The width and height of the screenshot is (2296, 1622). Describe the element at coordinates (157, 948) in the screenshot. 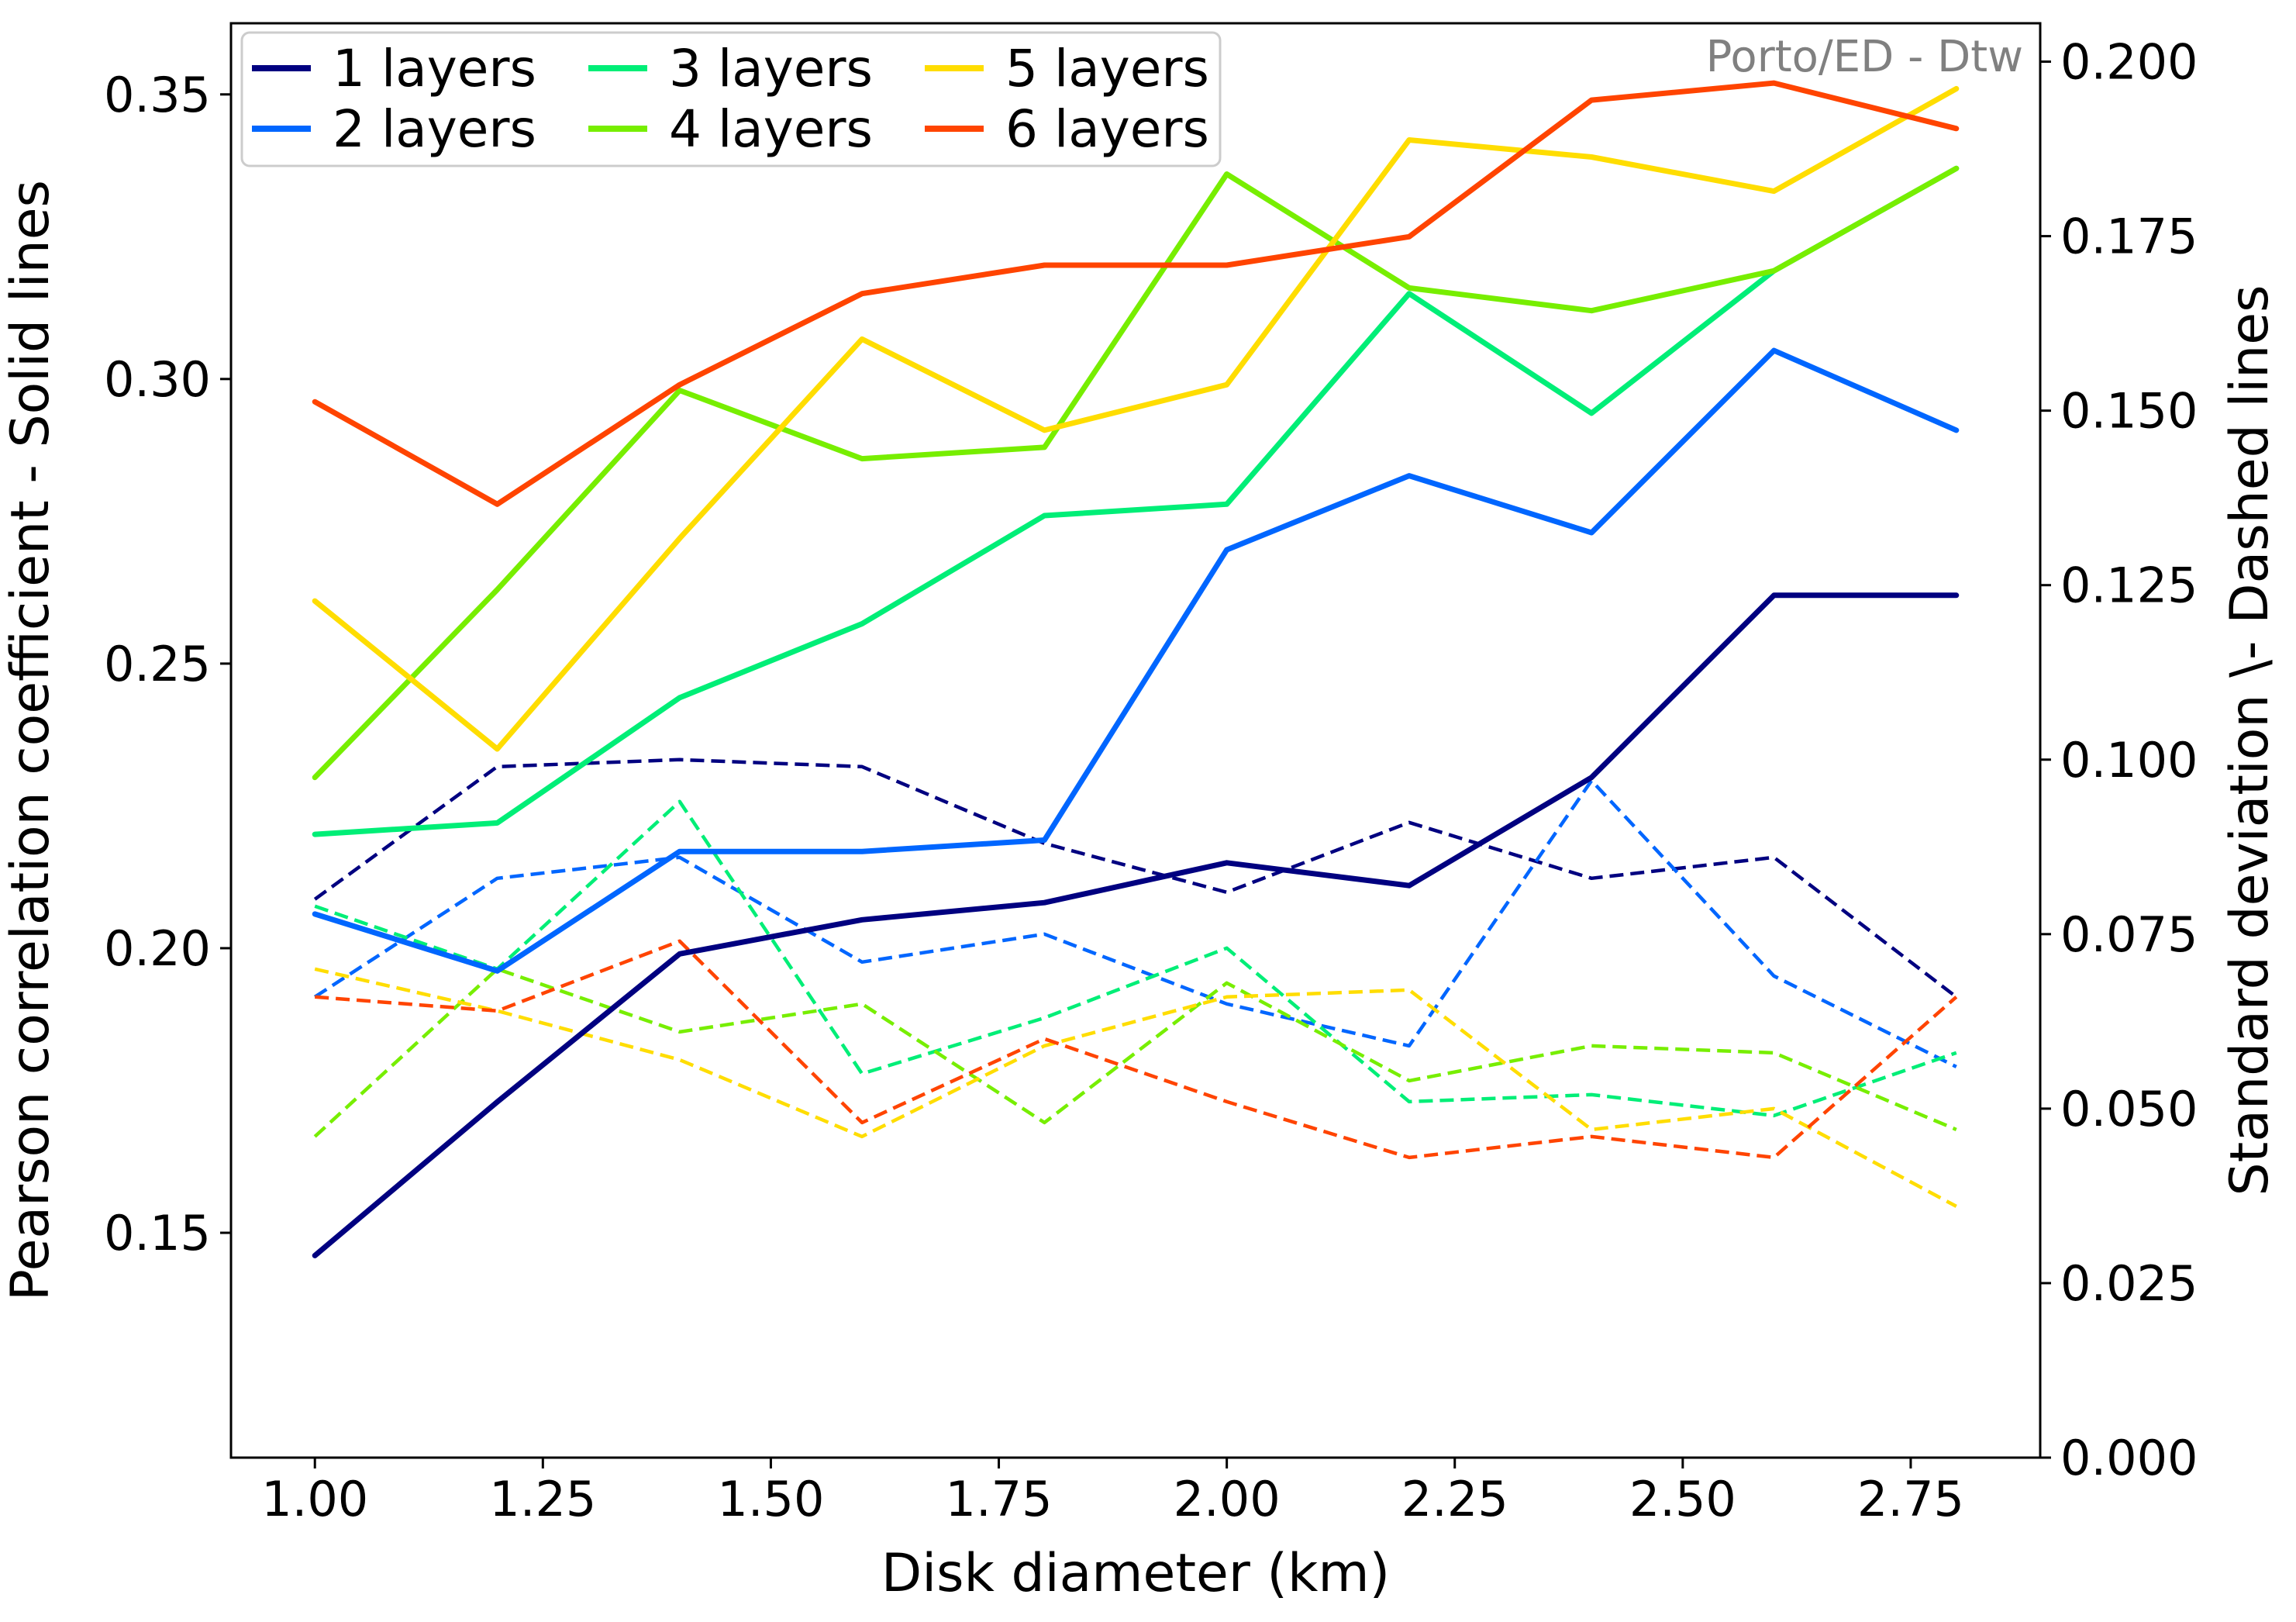

I see `y-left-tick-label: 0.20` at that location.